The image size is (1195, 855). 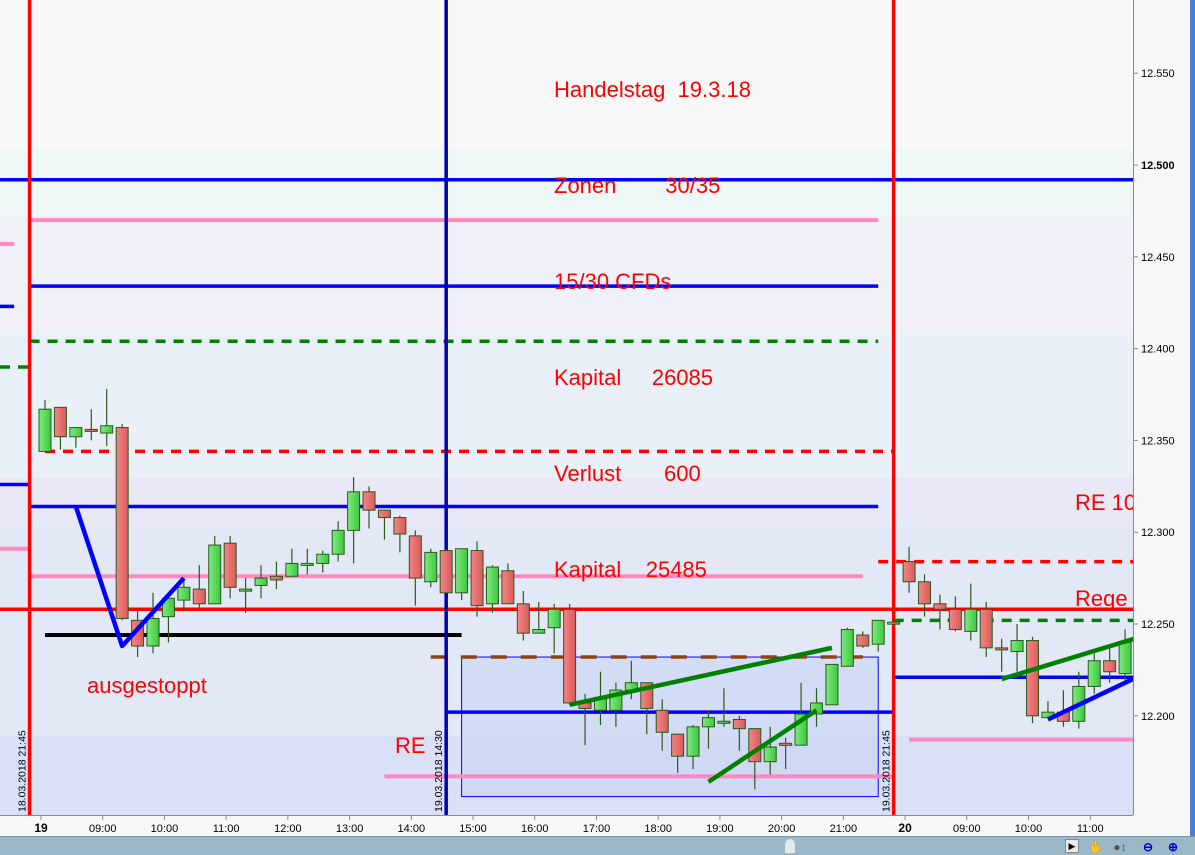 I want to click on x-tick-label: 11:00, so click(x=1090, y=829).